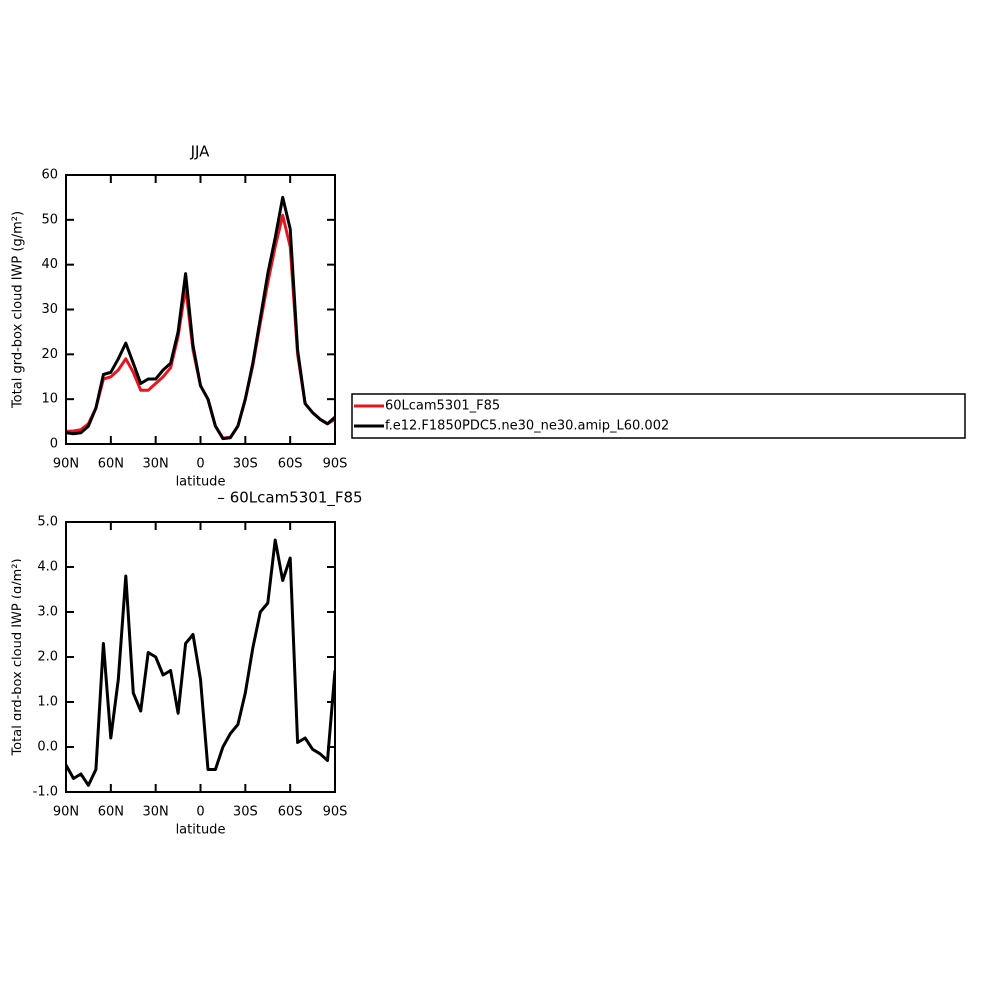 This screenshot has height=981, width=981. What do you see at coordinates (47, 657) in the screenshot?
I see `y-tick-label: 2.0` at bounding box center [47, 657].